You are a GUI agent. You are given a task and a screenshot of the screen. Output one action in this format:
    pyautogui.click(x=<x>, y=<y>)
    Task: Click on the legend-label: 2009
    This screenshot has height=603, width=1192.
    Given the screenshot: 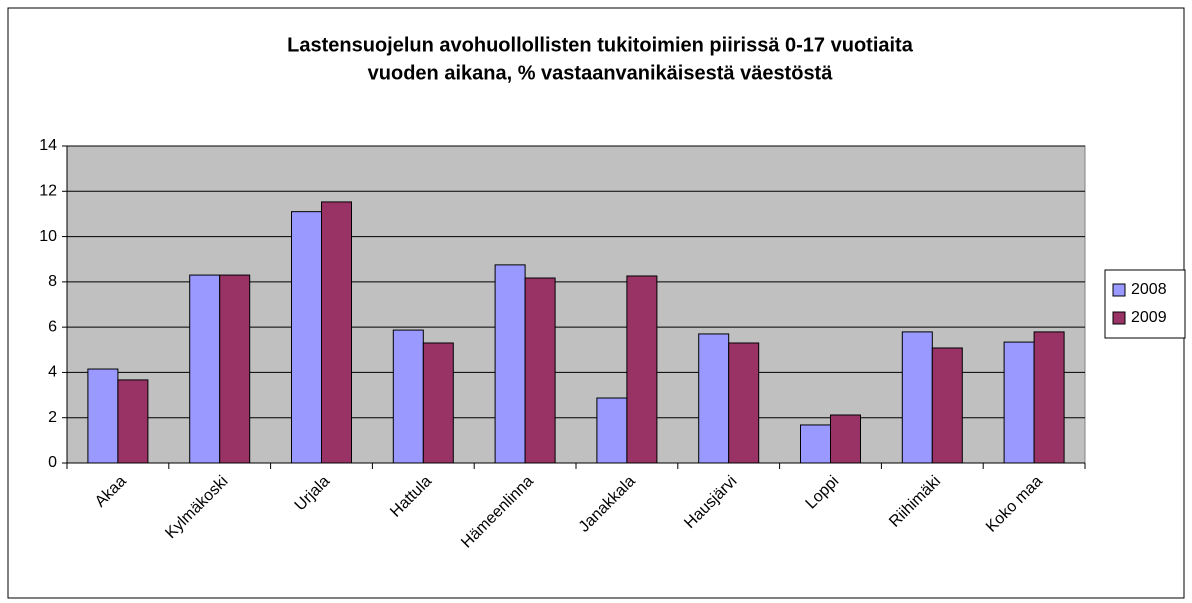 What is the action you would take?
    pyautogui.click(x=1149, y=317)
    